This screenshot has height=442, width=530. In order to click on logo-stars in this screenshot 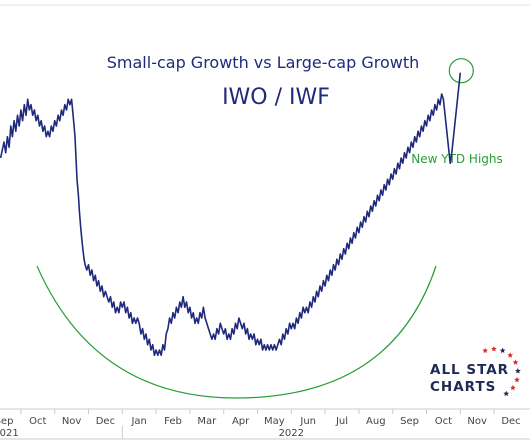, I will do `click(501, 371)`.